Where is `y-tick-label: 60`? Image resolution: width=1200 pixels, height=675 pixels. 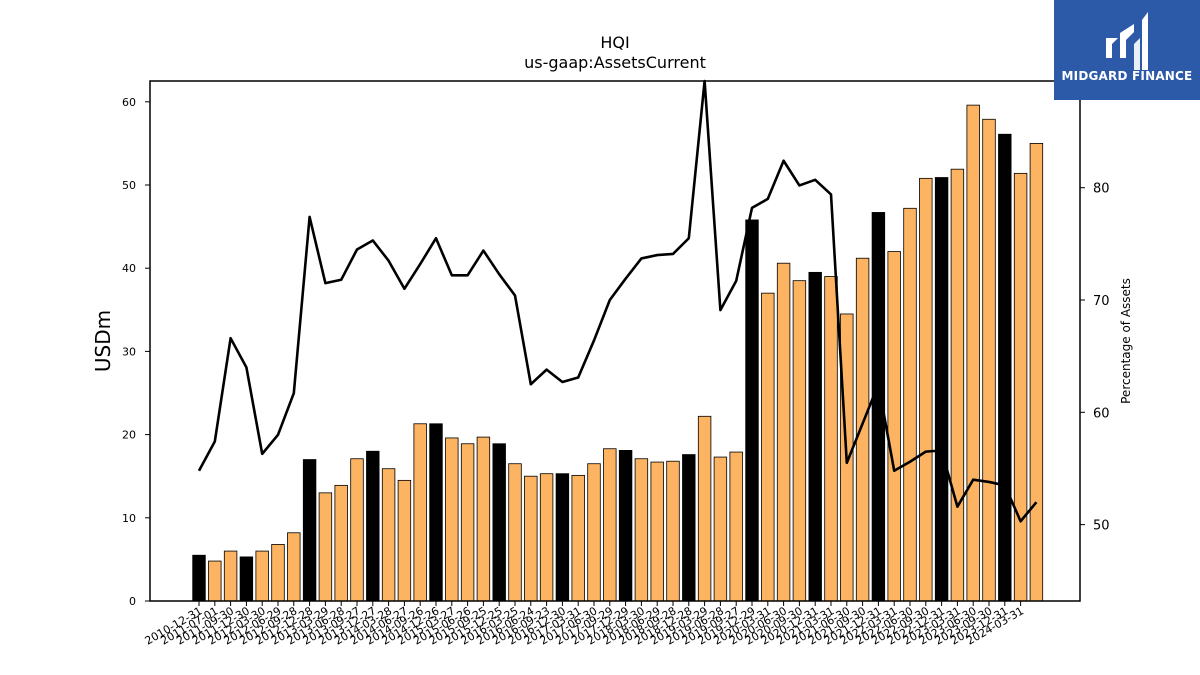
y-tick-label: 60 is located at coordinates (129, 102).